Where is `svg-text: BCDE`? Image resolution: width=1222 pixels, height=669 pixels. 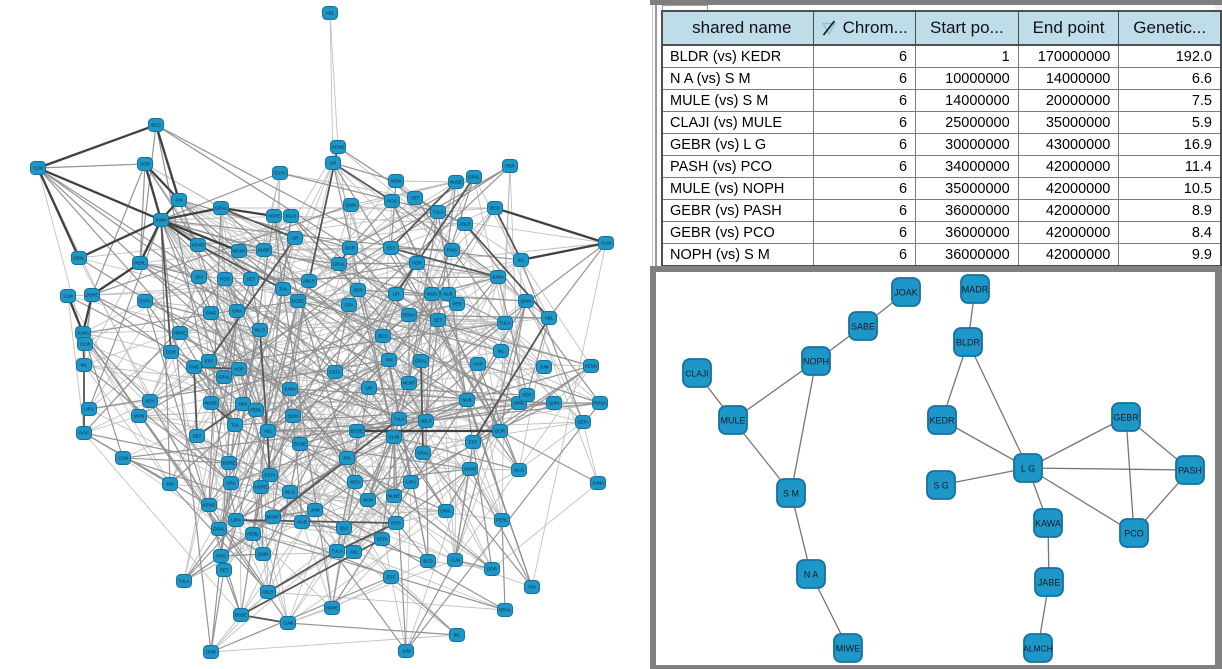 svg-text: BCDE is located at coordinates (298, 301).